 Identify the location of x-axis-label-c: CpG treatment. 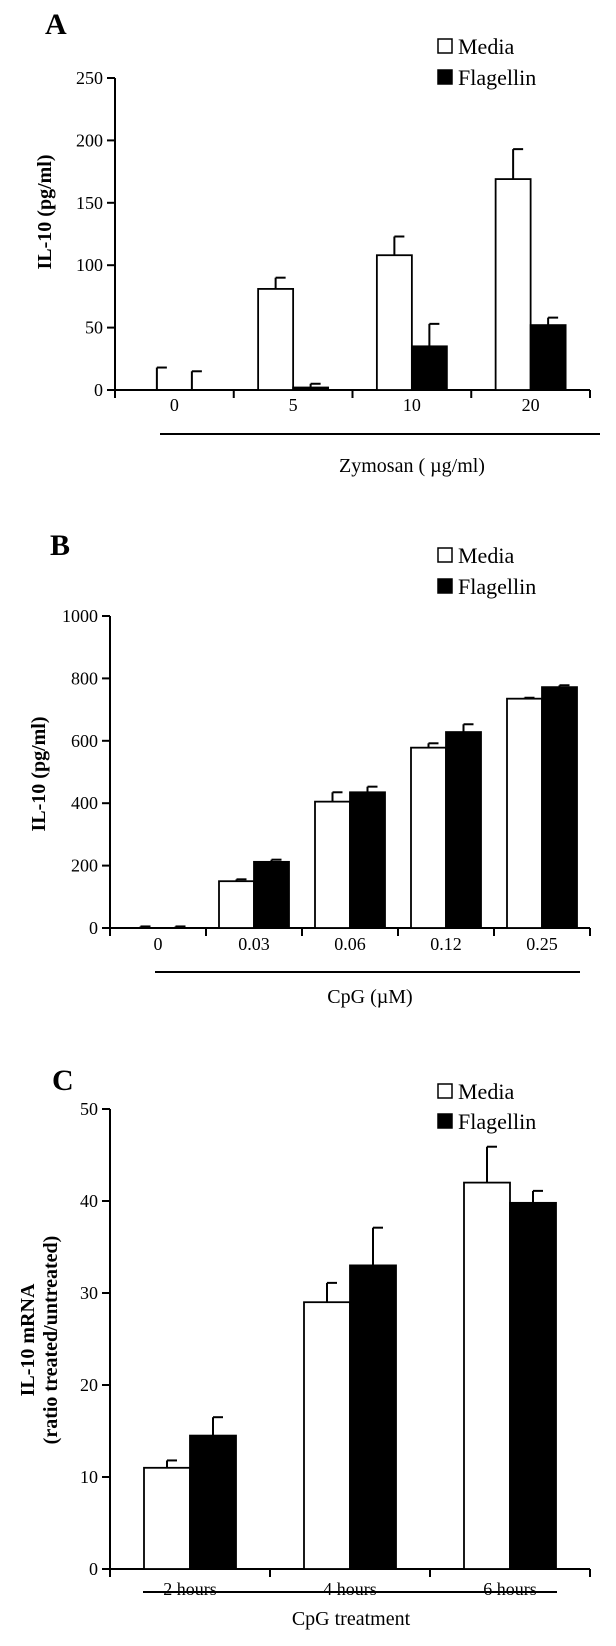
(351, 1619).